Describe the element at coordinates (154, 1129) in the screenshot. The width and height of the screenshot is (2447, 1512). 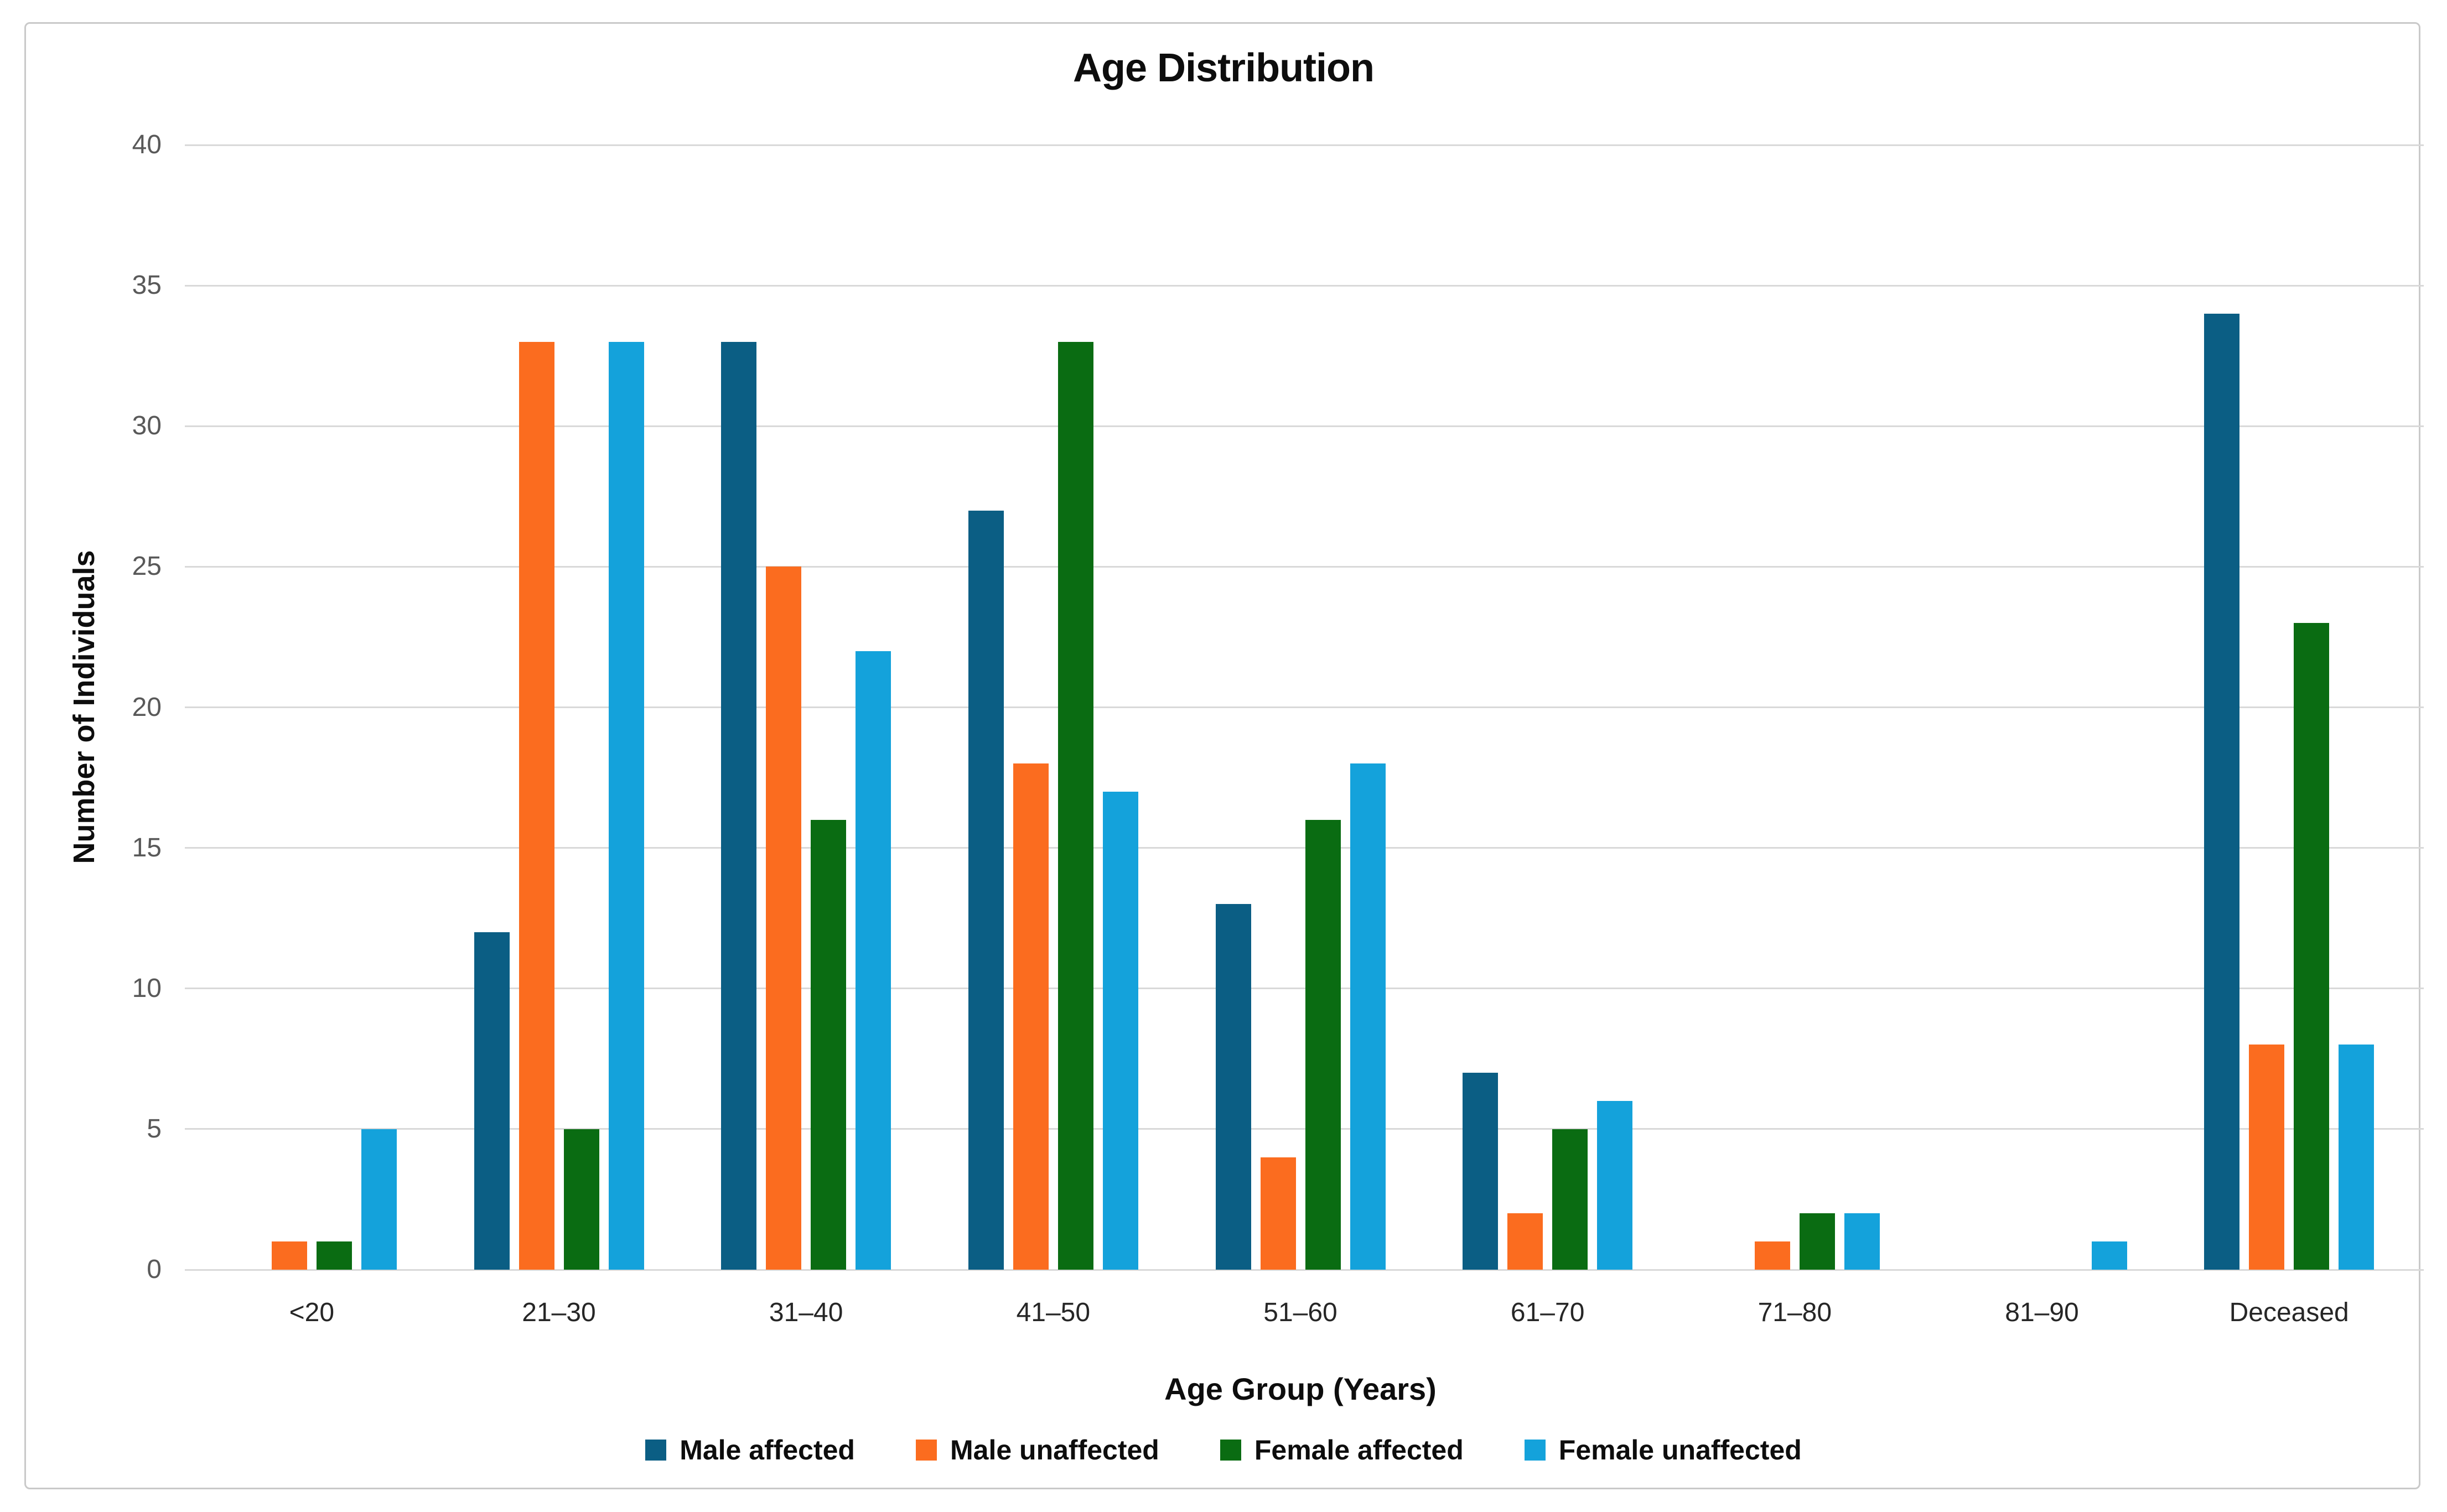
I see `y-tick-label-5: 5` at that location.